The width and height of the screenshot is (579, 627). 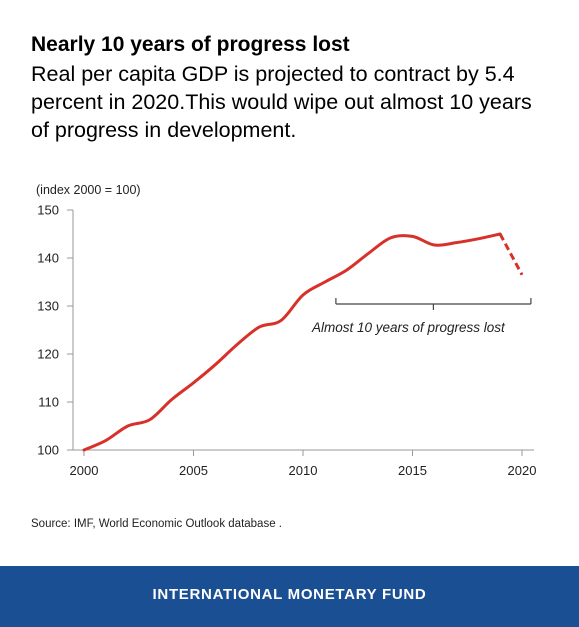 I want to click on org-name: INTERNATIONAL MONETARY FUND, so click(x=289, y=594).